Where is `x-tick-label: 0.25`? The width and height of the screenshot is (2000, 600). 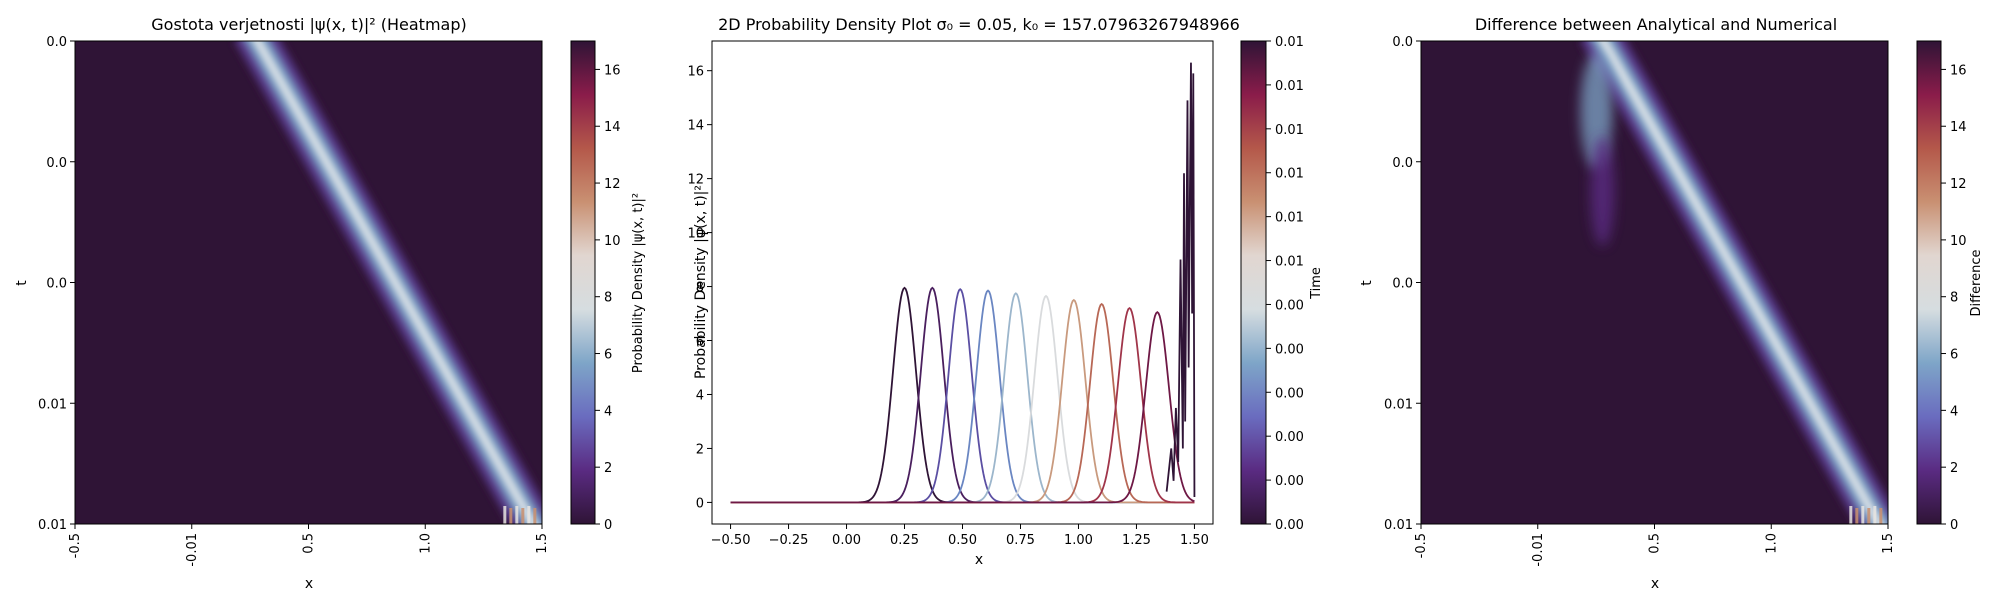
x-tick-label: 0.25 is located at coordinates (904, 540).